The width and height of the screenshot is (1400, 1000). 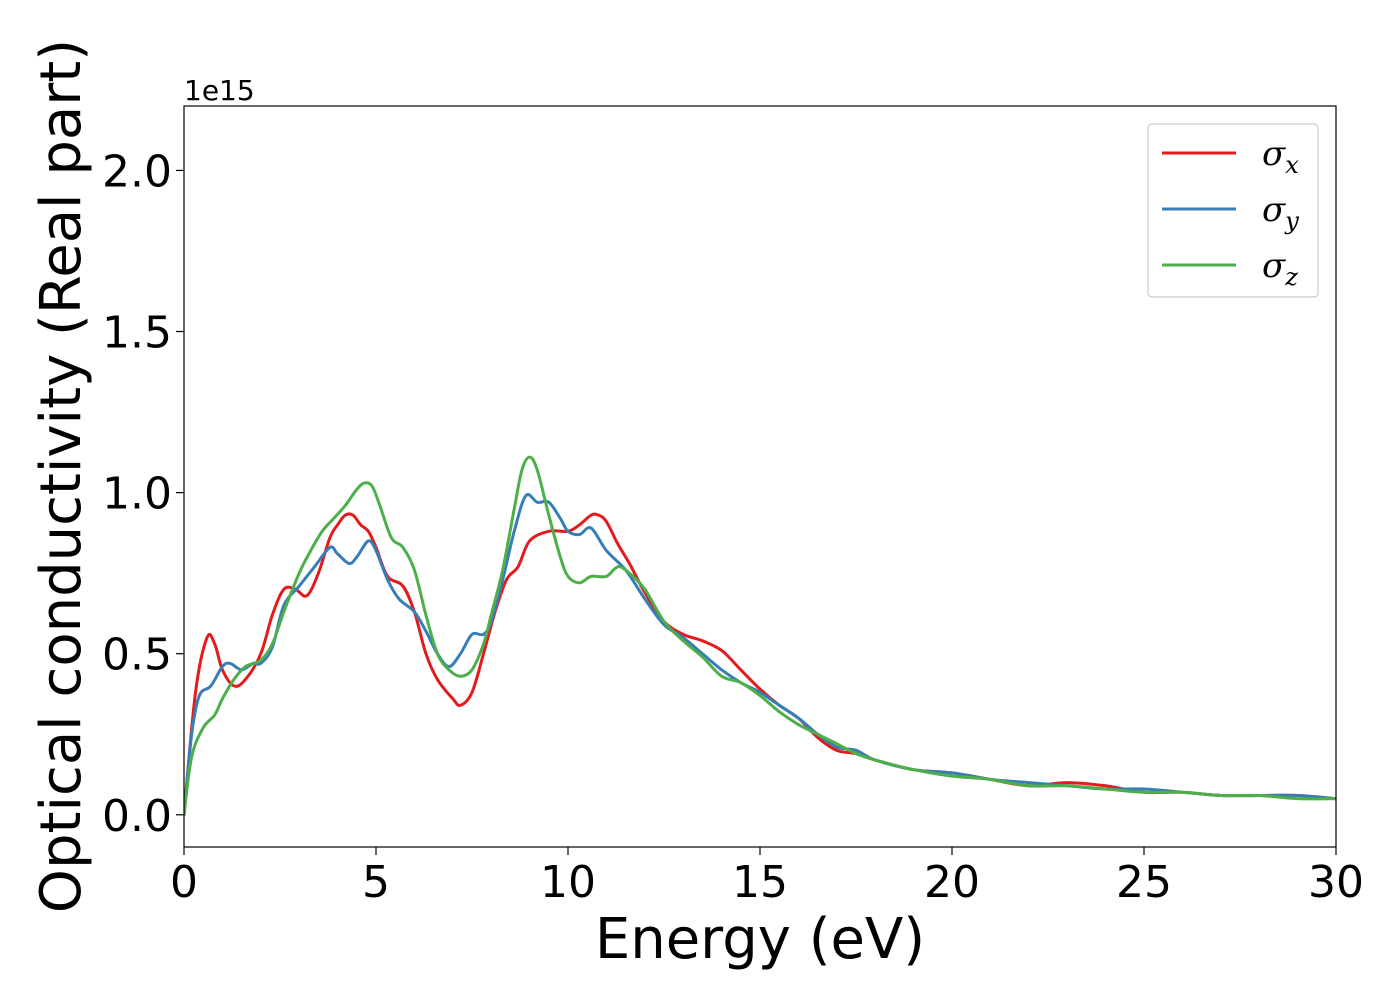 I want to click on y-tick-label: 0.0, so click(x=137, y=816).